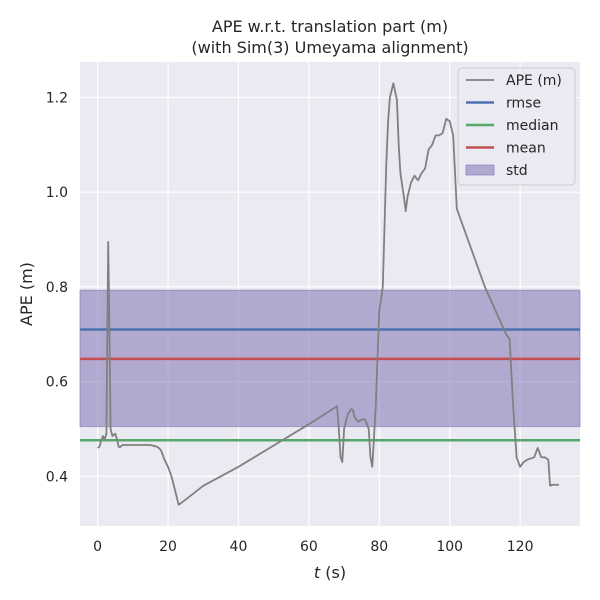 The image size is (600, 600). I want to click on x-tick-label: 20, so click(168, 547).